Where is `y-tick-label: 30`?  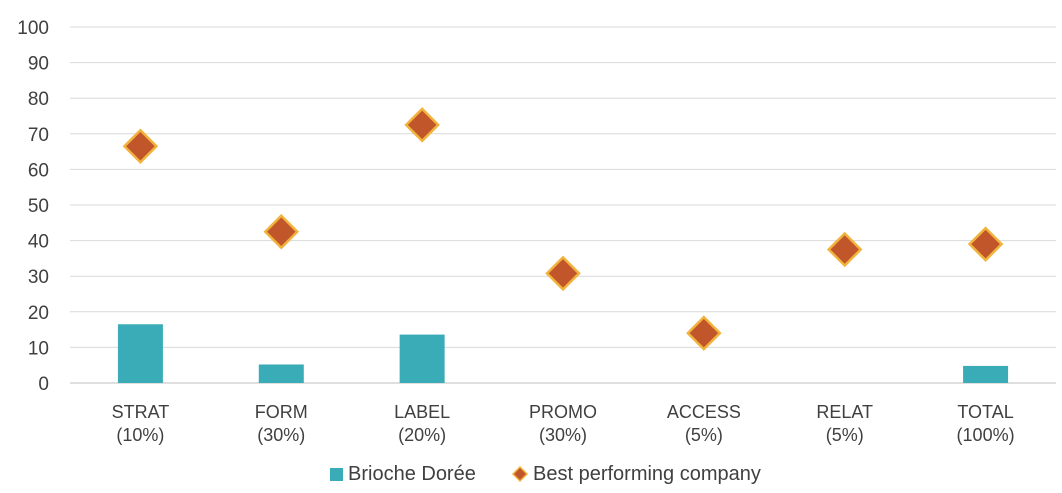
y-tick-label: 30 is located at coordinates (38, 277).